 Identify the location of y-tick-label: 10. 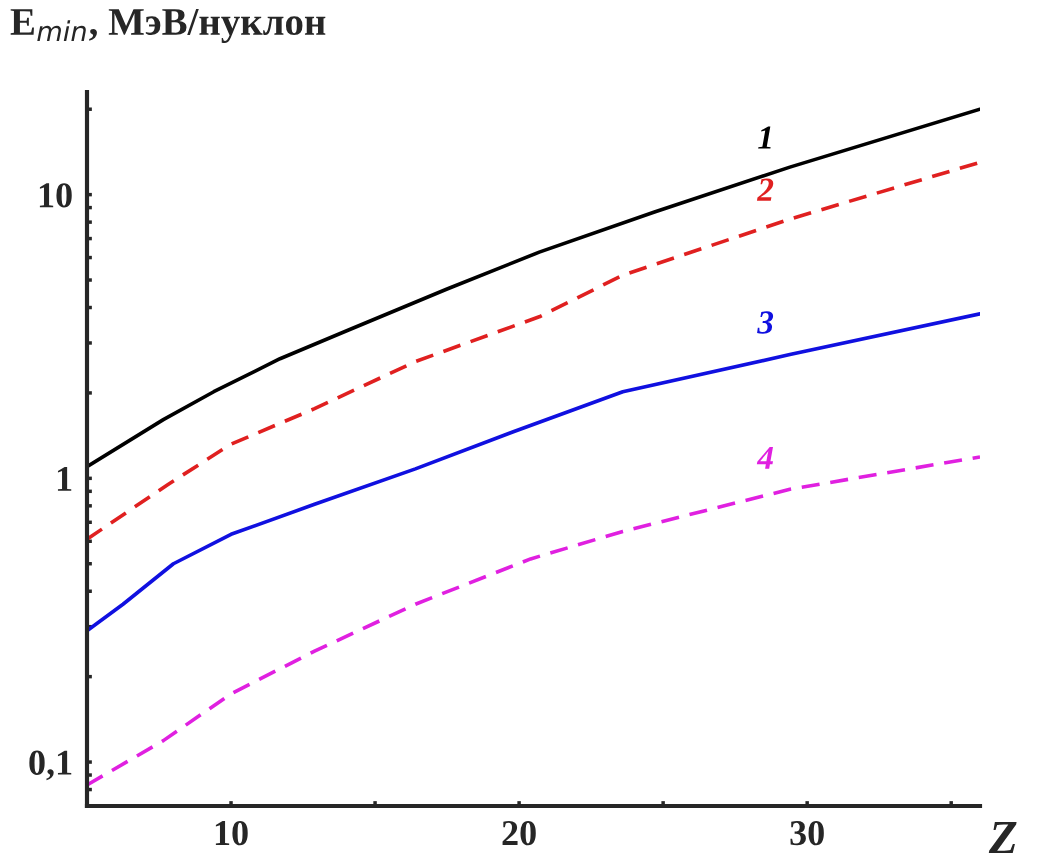
(55, 195).